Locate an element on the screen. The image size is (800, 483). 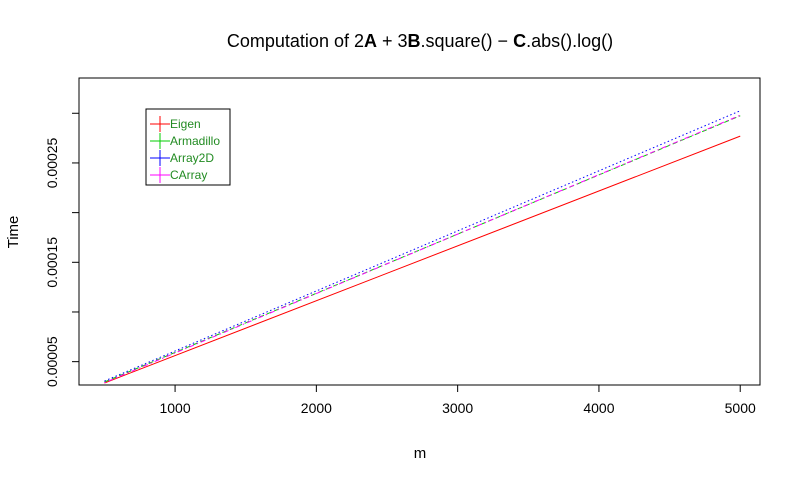
x-tick-label: 4000 is located at coordinates (598, 408).